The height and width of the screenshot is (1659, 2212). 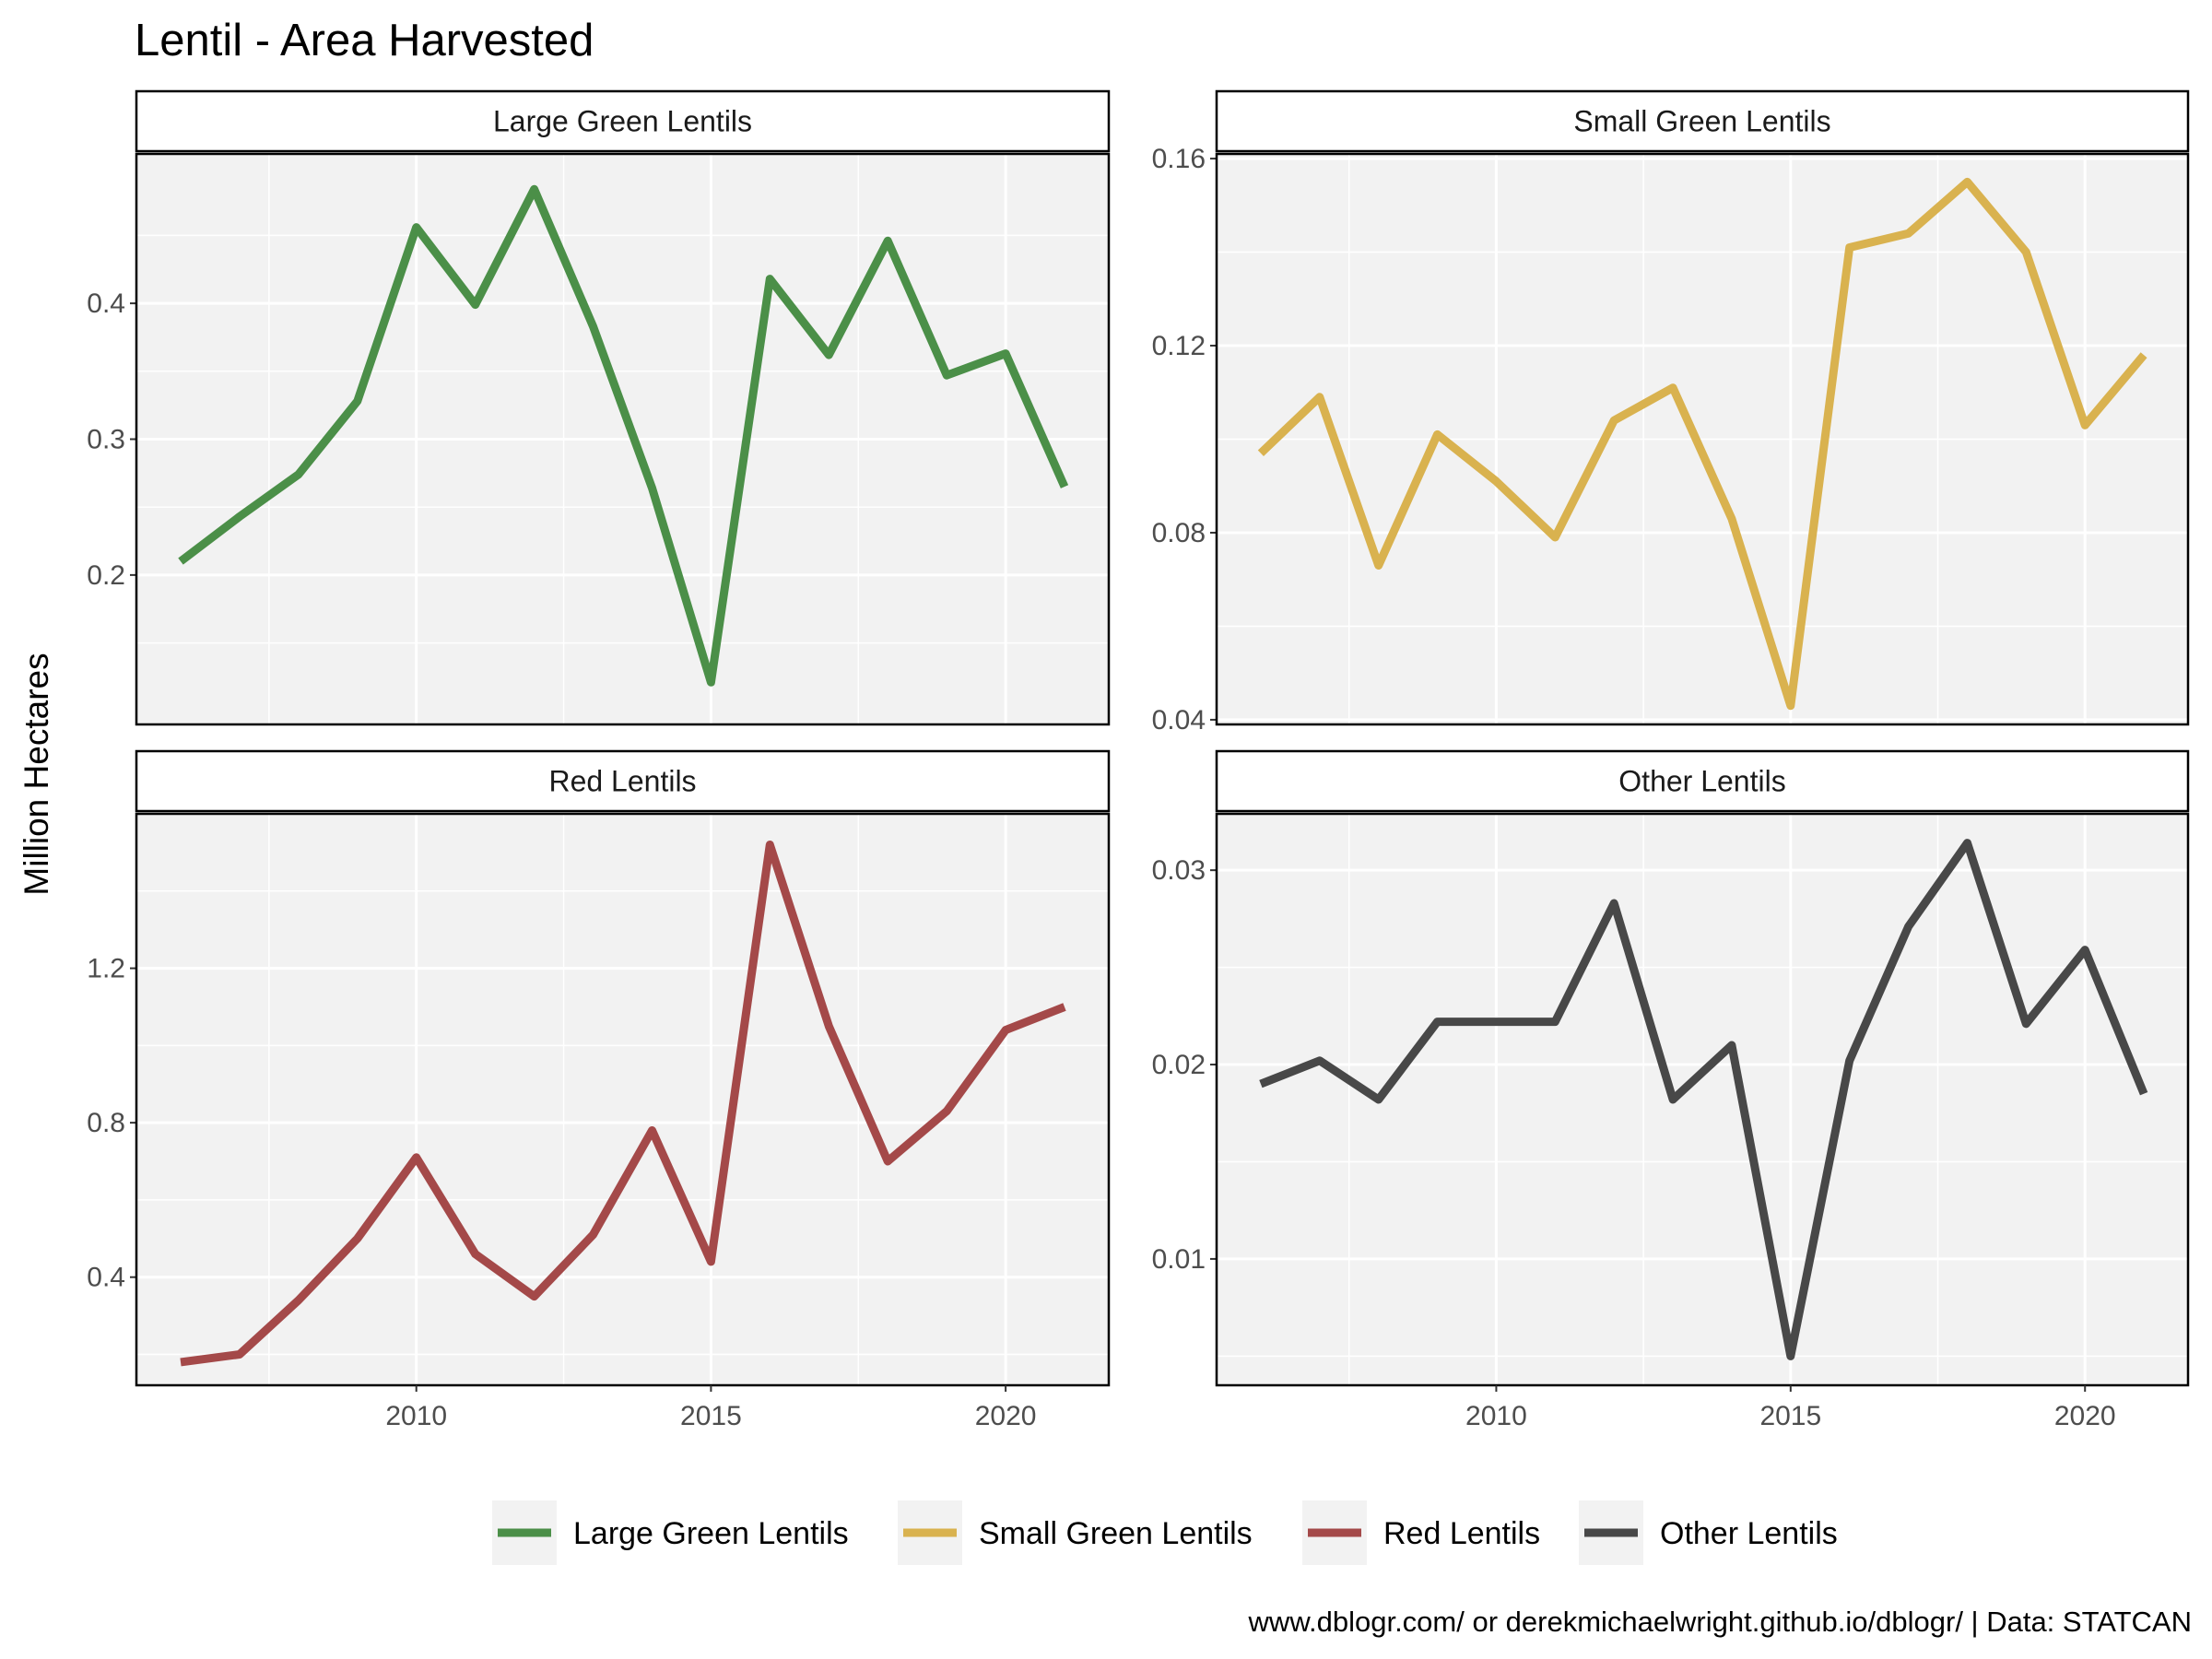 What do you see at coordinates (364, 40) in the screenshot?
I see `chart-title: Lentil - Area Harvested` at bounding box center [364, 40].